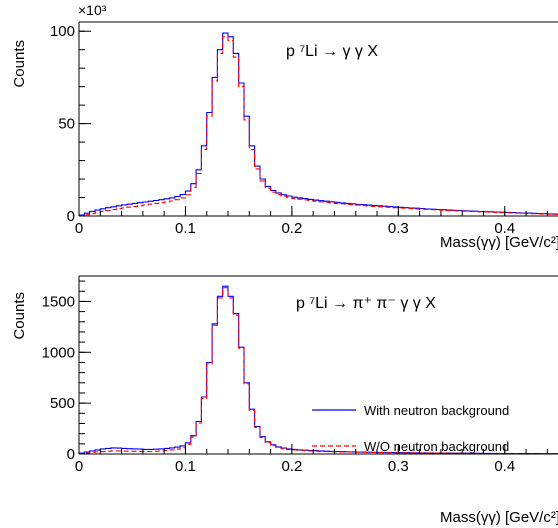  I want to click on y-tick-label: 50, so click(66, 124).